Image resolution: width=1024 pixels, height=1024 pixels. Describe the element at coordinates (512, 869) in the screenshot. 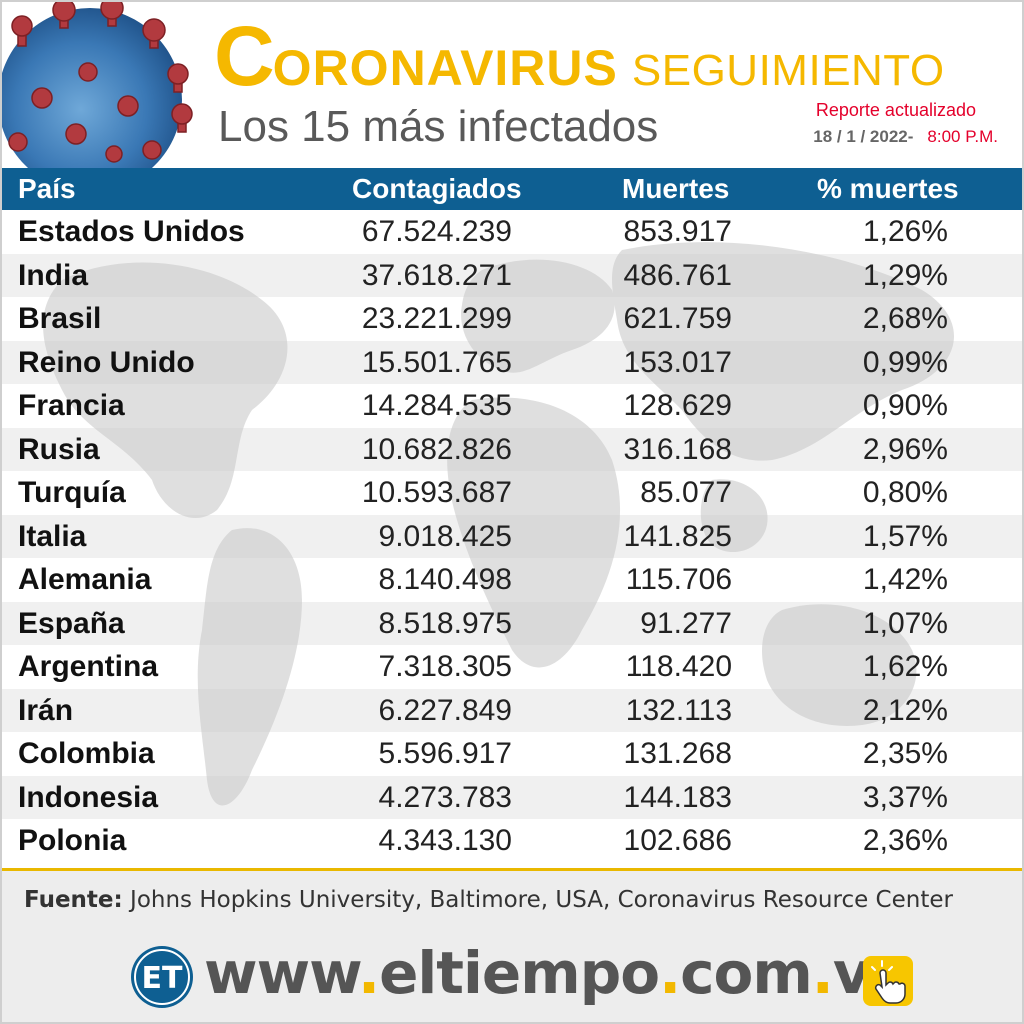

I see `table-divider` at that location.